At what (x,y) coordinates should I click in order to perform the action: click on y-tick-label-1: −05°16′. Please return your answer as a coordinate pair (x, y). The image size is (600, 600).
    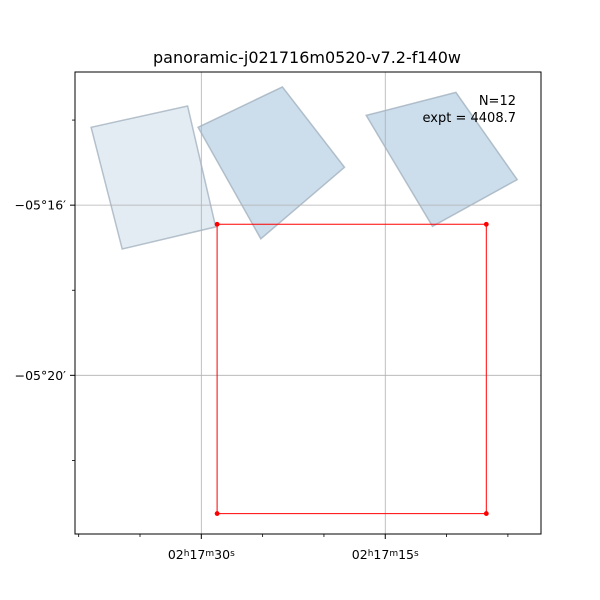
    Looking at the image, I should click on (41, 205).